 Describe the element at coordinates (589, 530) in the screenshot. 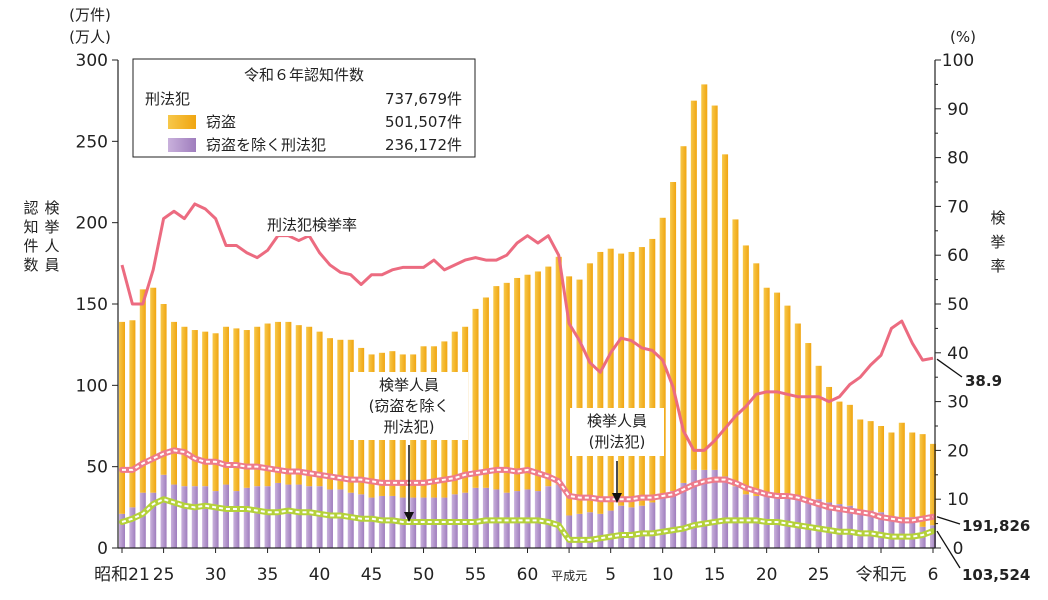

I see `bar-other-1991` at that location.